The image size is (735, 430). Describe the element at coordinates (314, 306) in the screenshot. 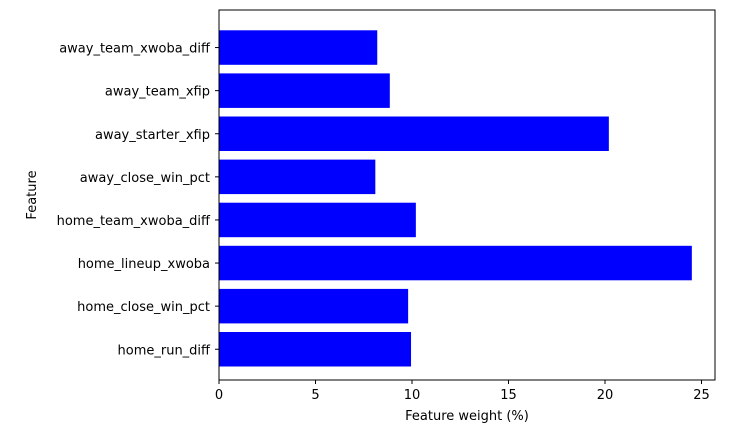

I see `bar-home_close_win_pct` at that location.